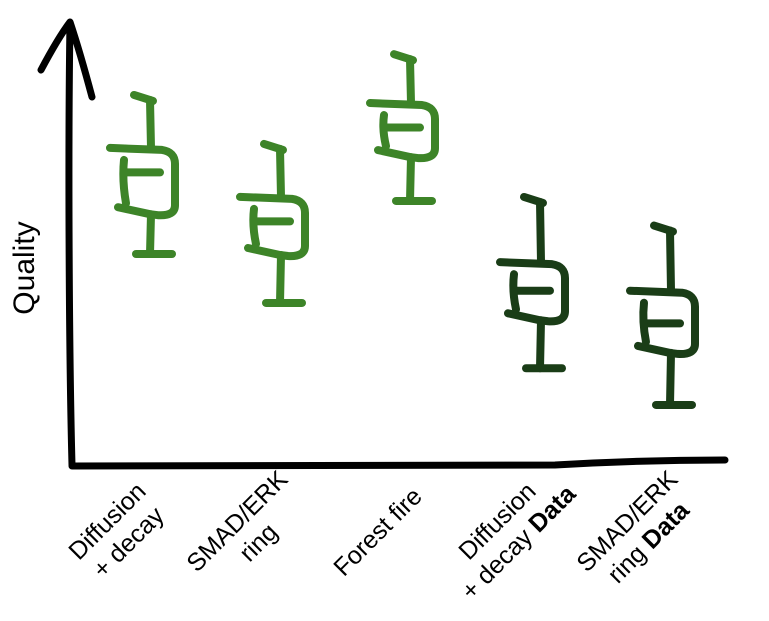 The width and height of the screenshot is (769, 621). I want to click on x-tick-label-3: Forest fire, so click(377, 531).